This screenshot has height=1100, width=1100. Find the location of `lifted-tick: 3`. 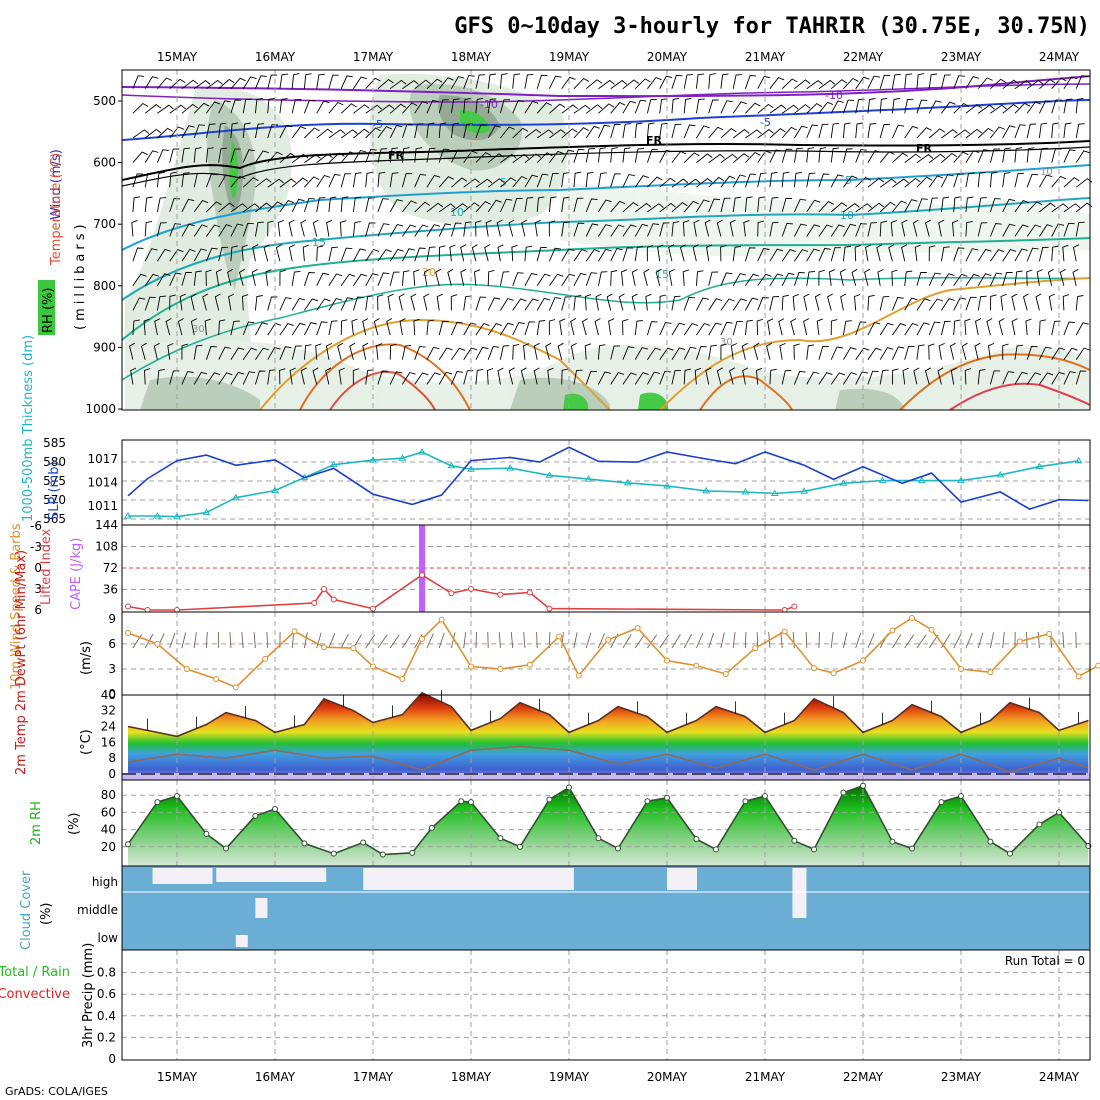

lifted-tick: 3 is located at coordinates (38, 589).